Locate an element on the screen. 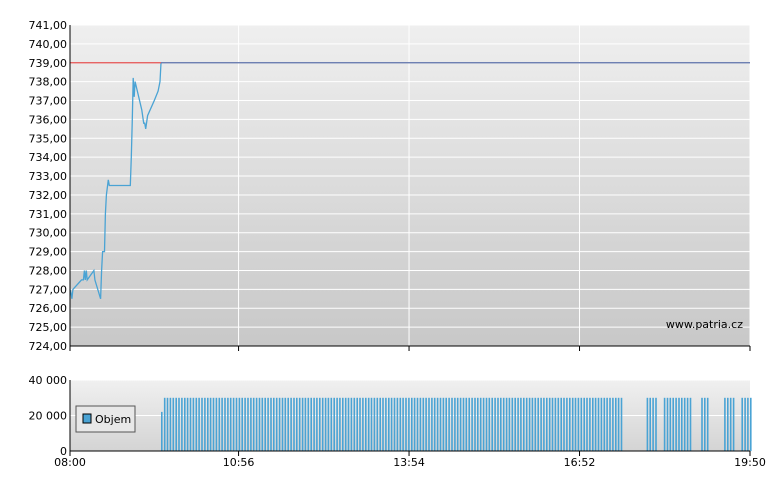  x-tick-label: 13:54 is located at coordinates (409, 462).